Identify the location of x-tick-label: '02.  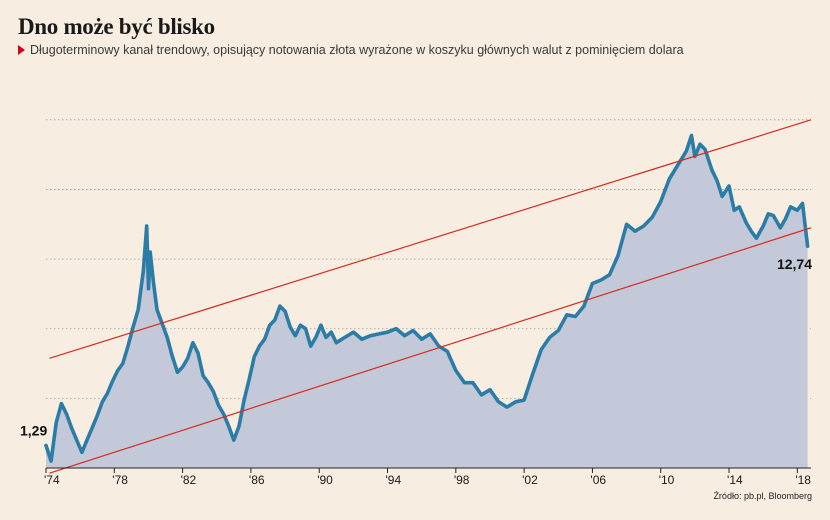
(530, 480).